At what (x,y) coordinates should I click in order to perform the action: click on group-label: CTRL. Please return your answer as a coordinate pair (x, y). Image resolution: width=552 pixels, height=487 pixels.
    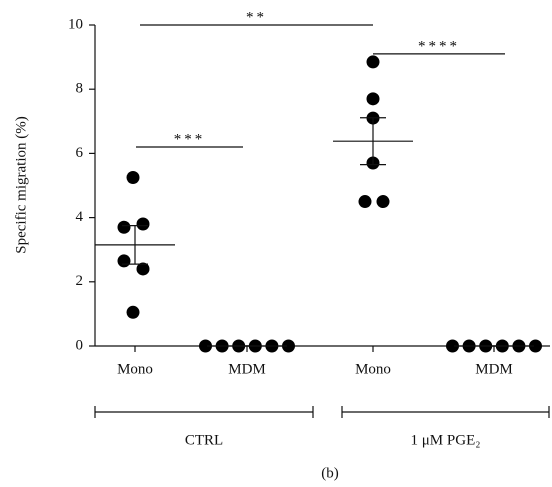
    Looking at the image, I should click on (204, 440).